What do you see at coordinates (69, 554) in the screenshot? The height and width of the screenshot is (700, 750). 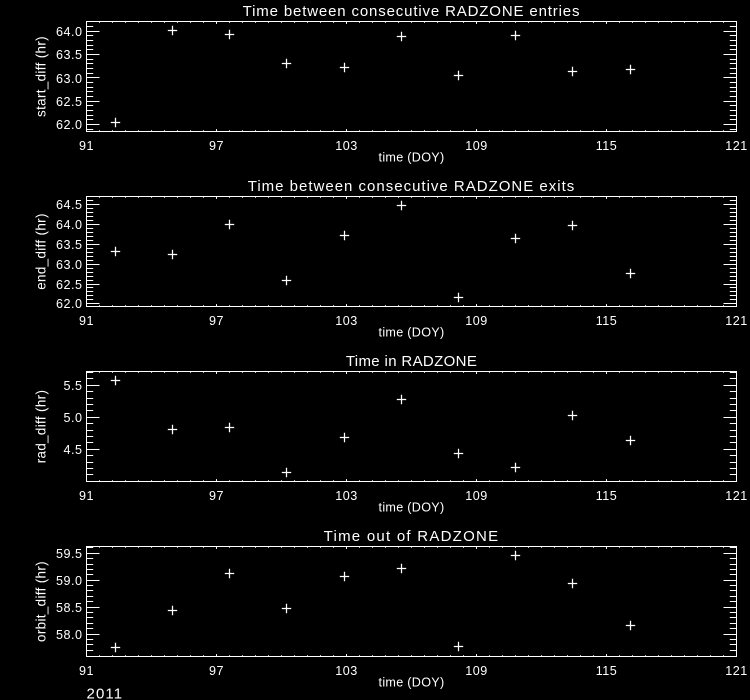 I see `svg-text: 59.5` at bounding box center [69, 554].